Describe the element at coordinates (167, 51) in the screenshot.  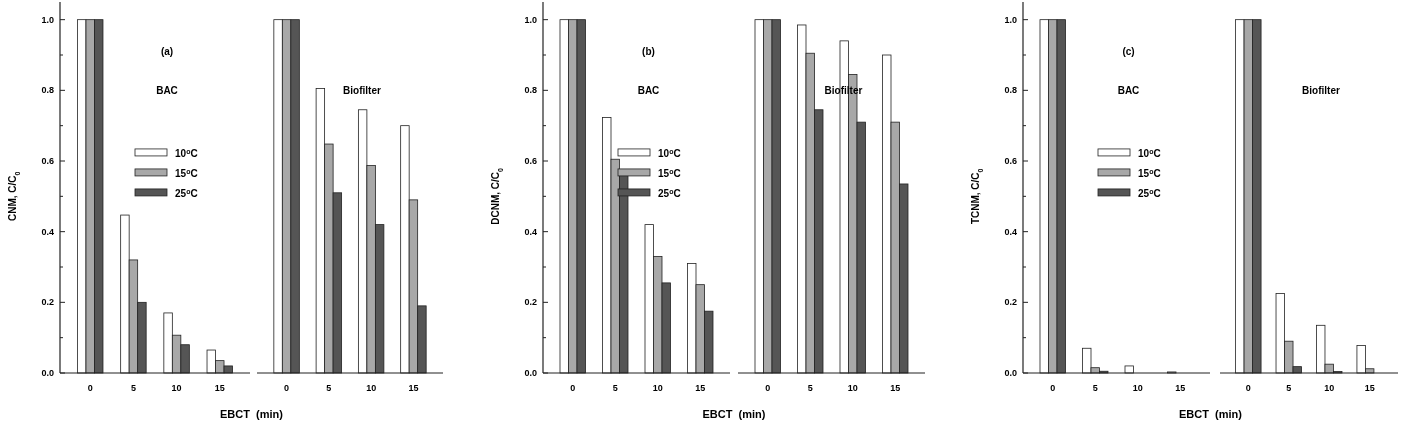
I see `annotation: (a)` at that location.